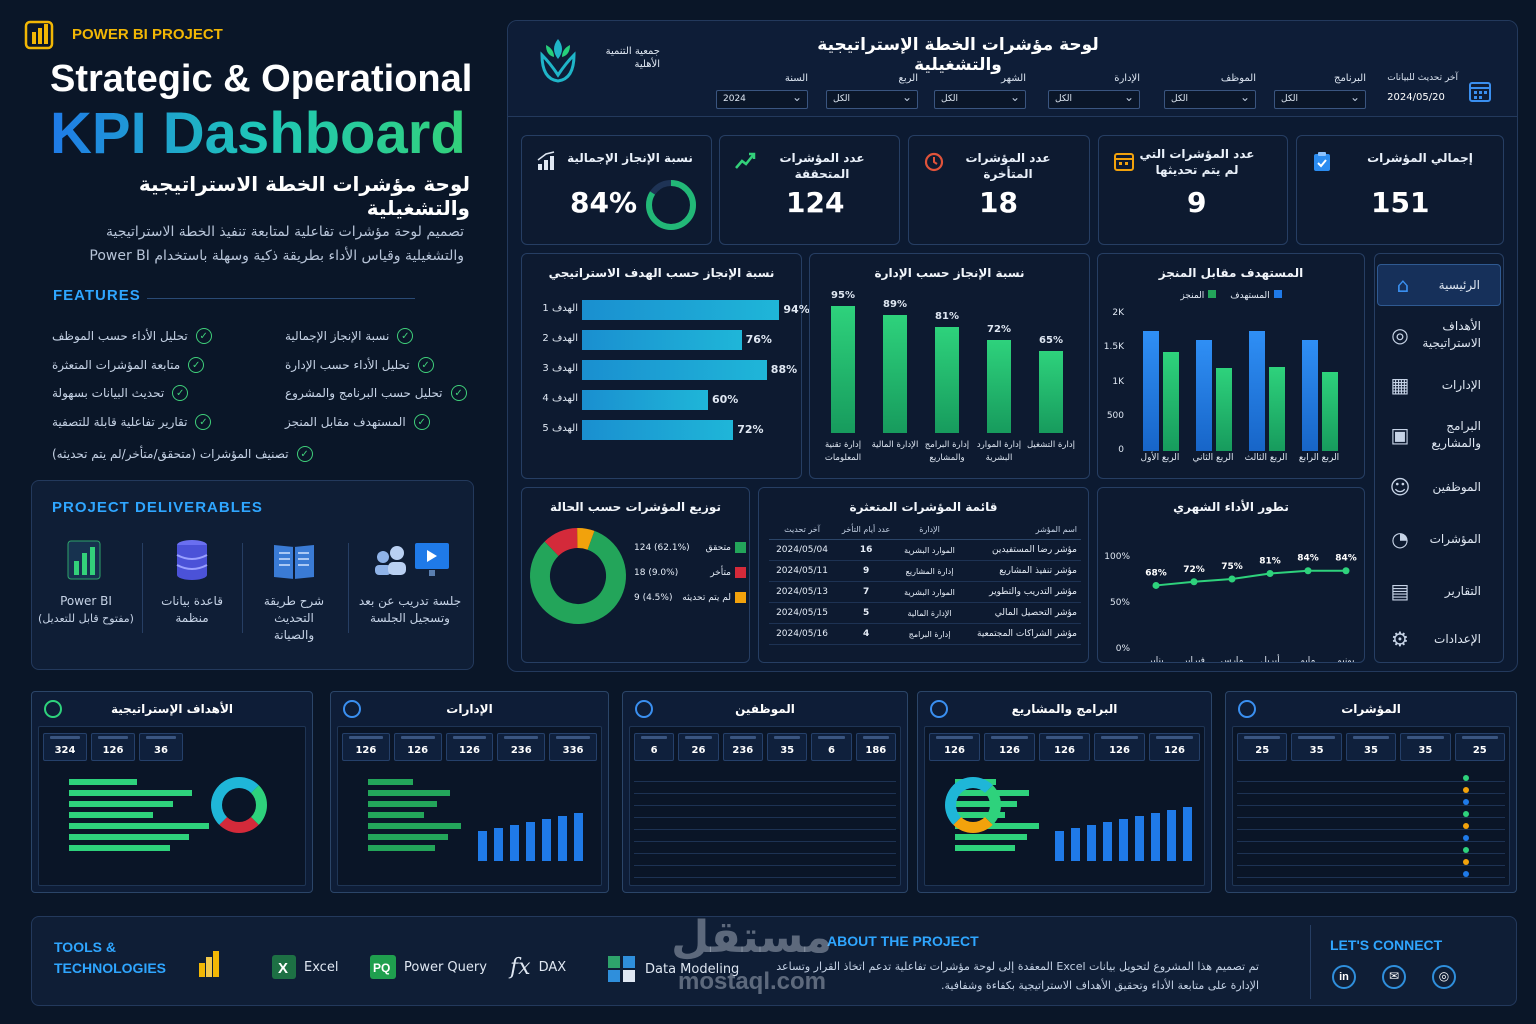  What do you see at coordinates (1455, 538) in the screenshot?
I see `nav-label: المؤشرات` at bounding box center [1455, 538].